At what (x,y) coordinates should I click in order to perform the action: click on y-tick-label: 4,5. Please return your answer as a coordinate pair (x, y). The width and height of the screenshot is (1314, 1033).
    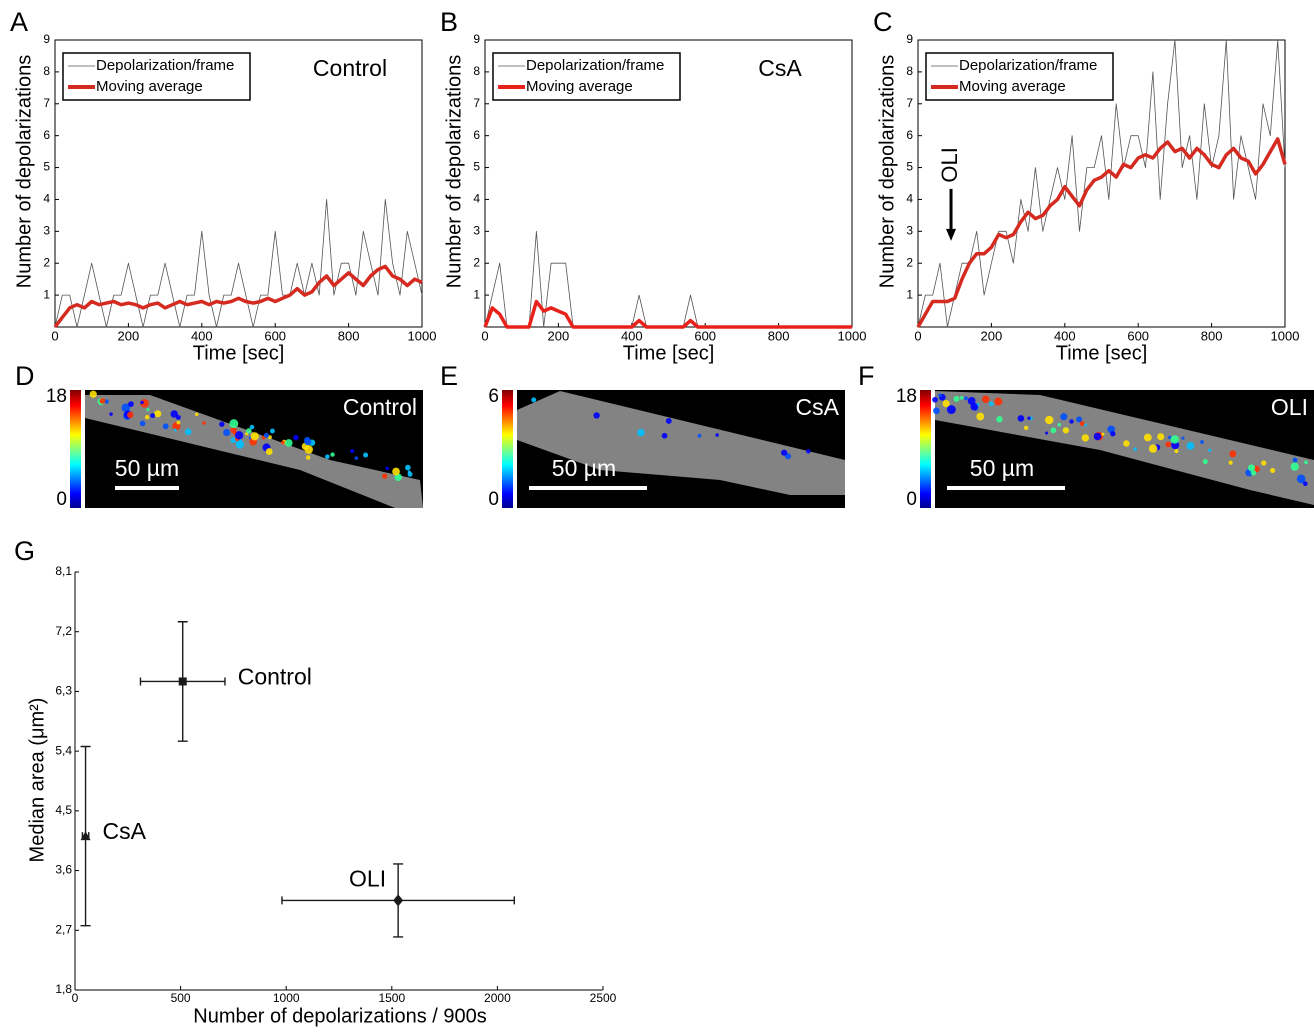
    Looking at the image, I should click on (63, 810).